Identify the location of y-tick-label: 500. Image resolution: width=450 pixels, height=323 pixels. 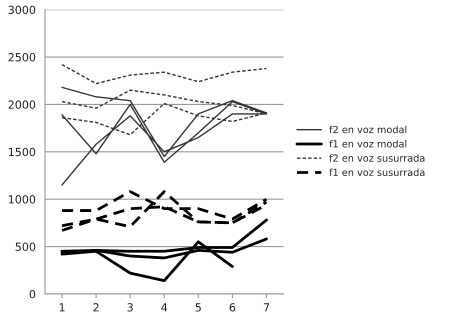
(26, 246).